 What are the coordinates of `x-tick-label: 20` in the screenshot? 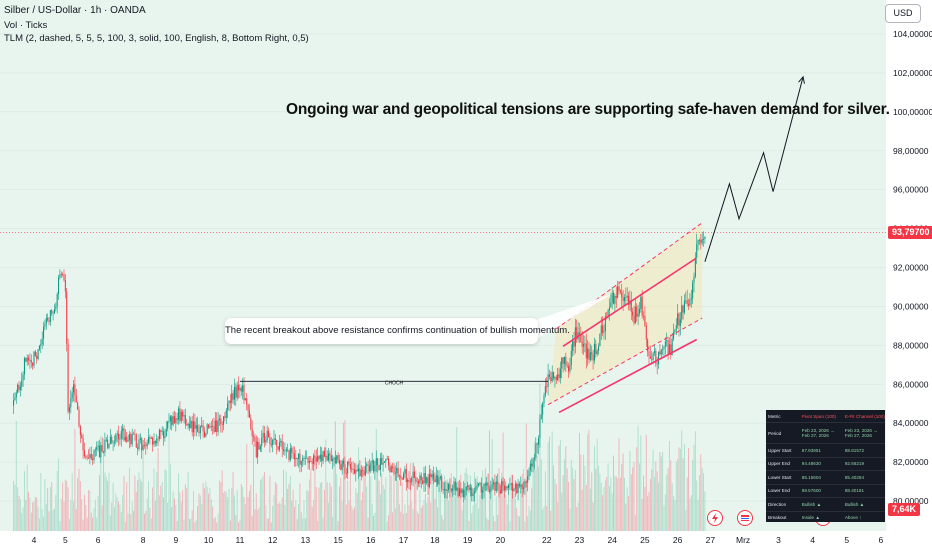 It's located at (501, 540).